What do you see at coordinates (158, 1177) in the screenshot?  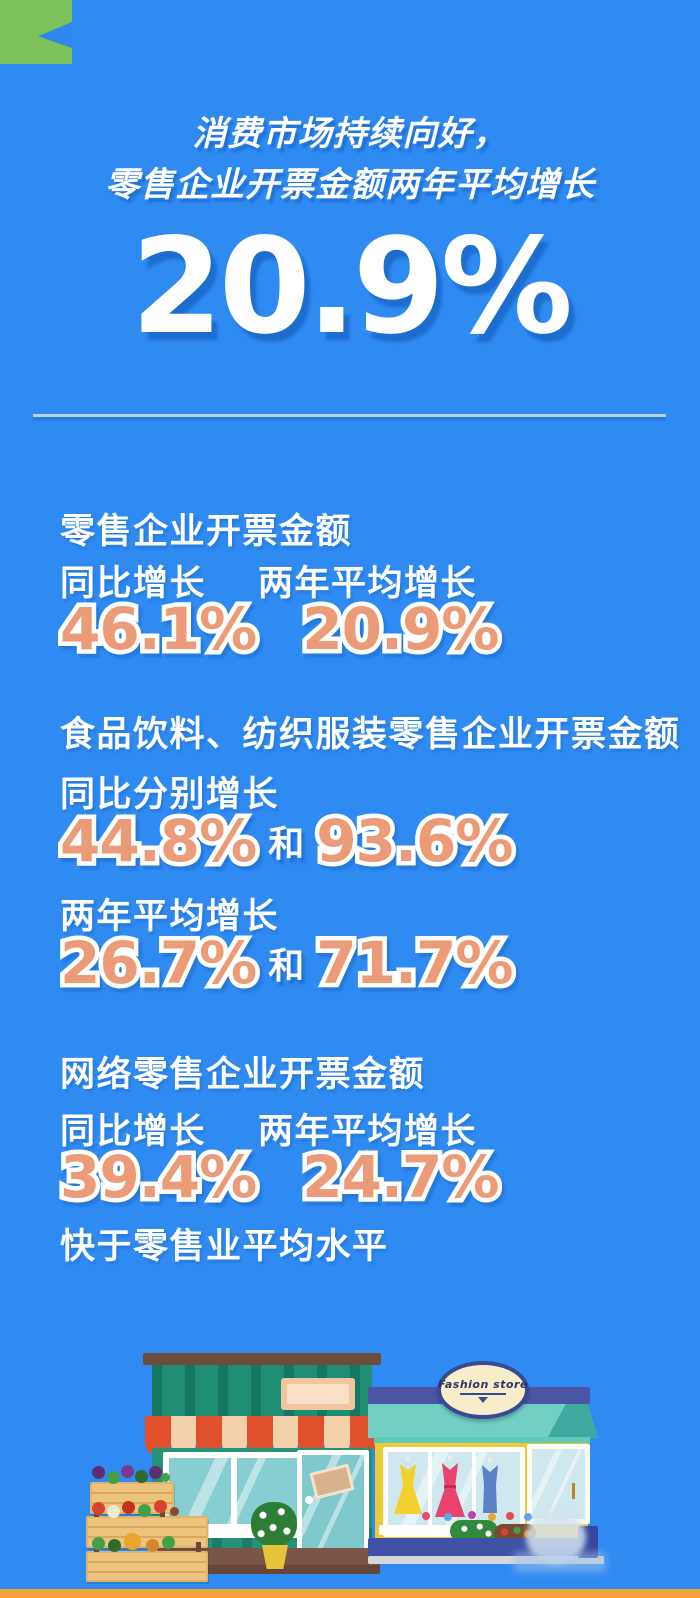 I see `stat-value-online-yoy: 39.4%` at bounding box center [158, 1177].